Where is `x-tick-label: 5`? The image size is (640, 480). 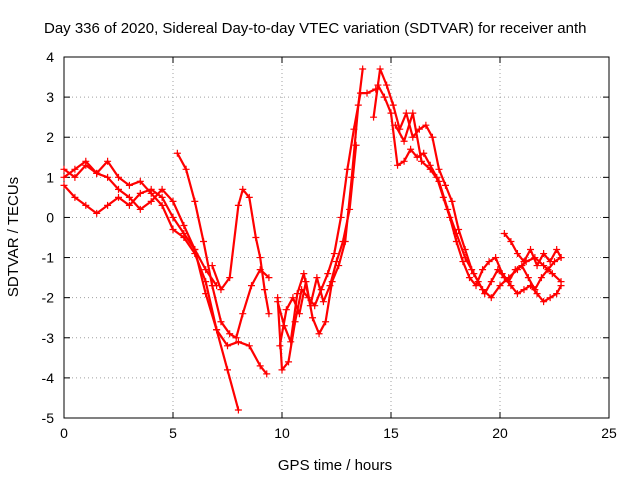
x-tick-label: 5 is located at coordinates (173, 433).